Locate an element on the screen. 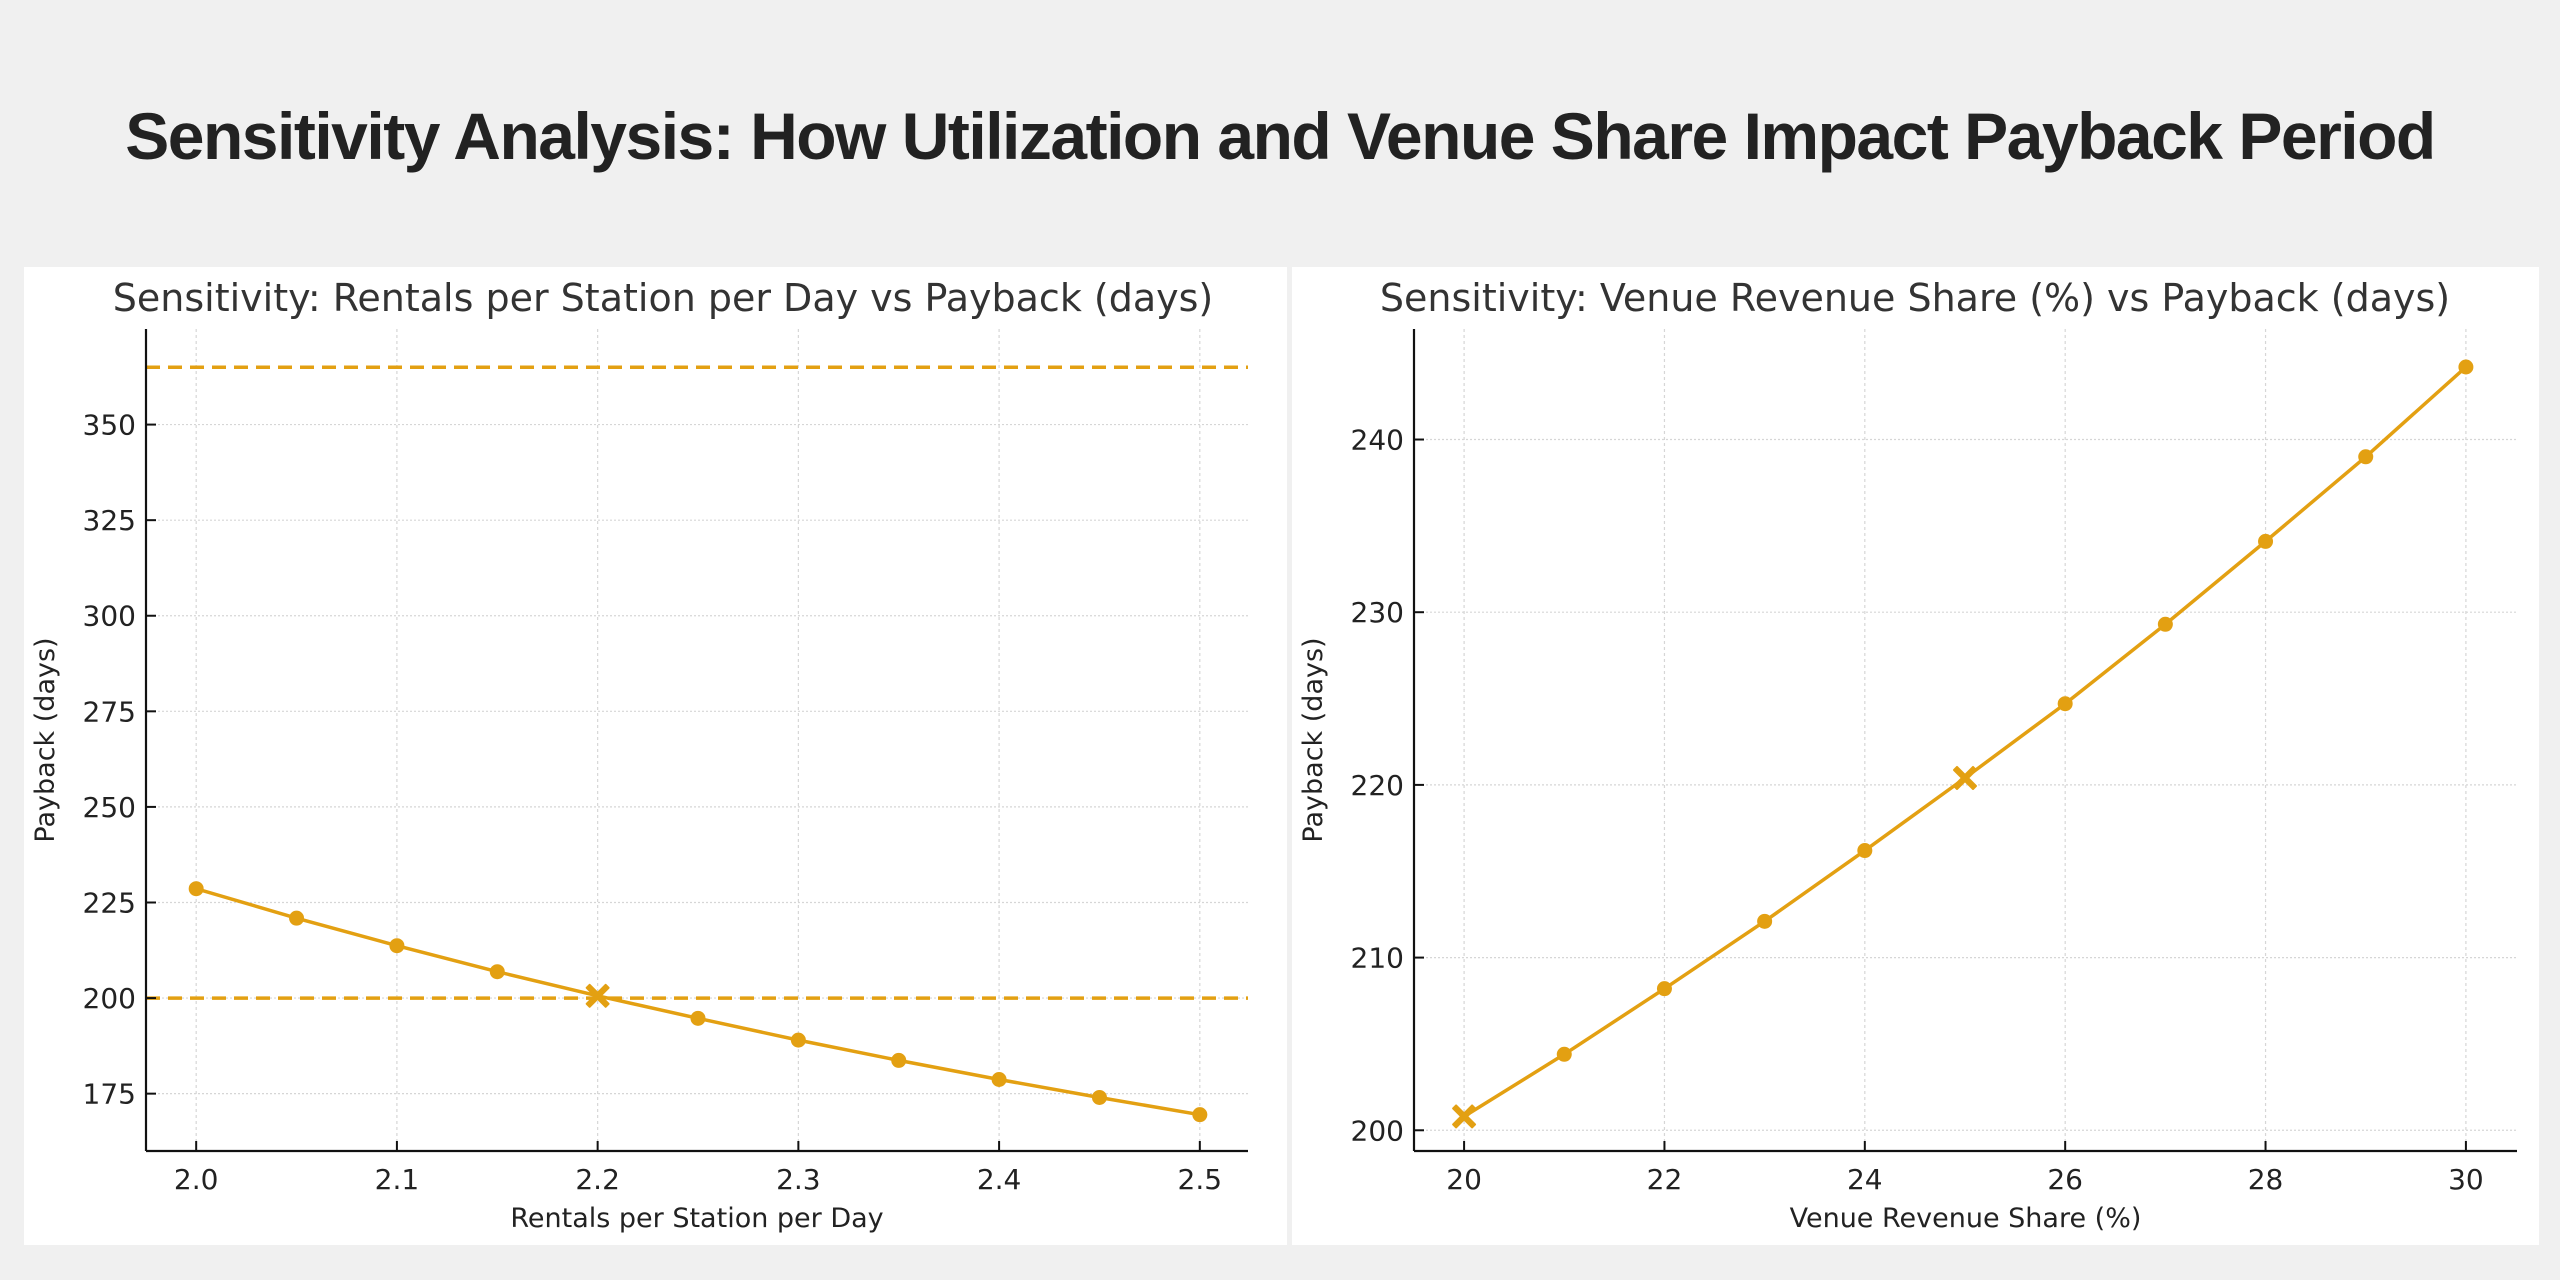  series-line is located at coordinates (698, 1002).